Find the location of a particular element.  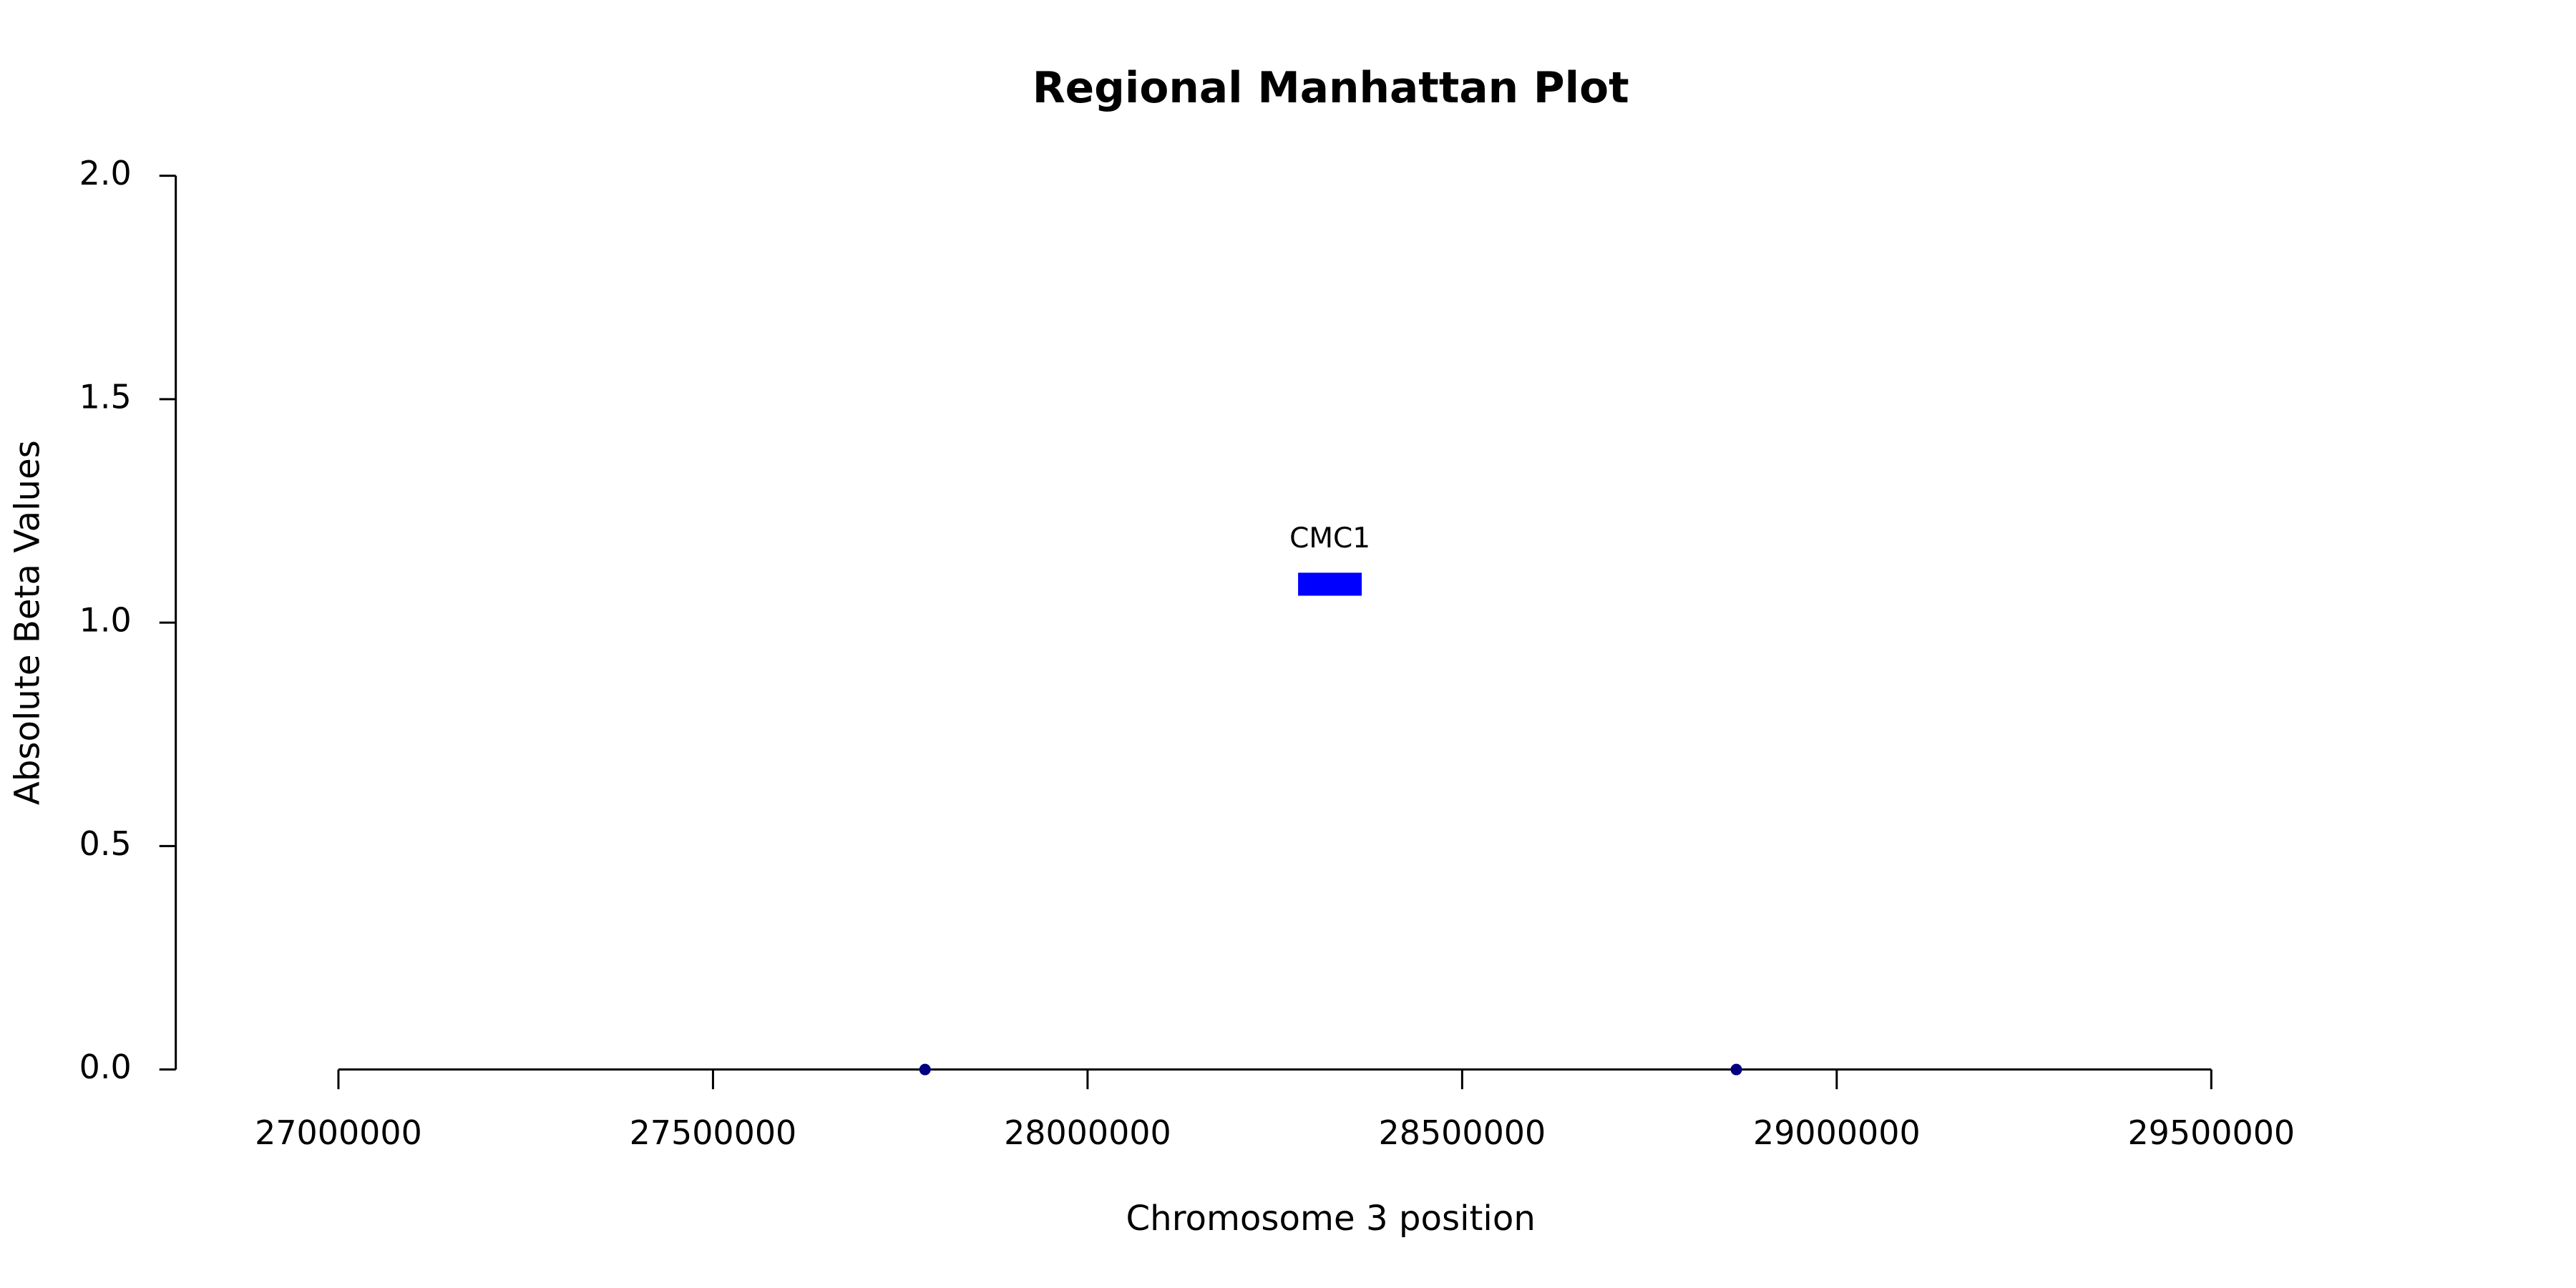

chart-title: Regional Manhattan Plot is located at coordinates (1331, 88).